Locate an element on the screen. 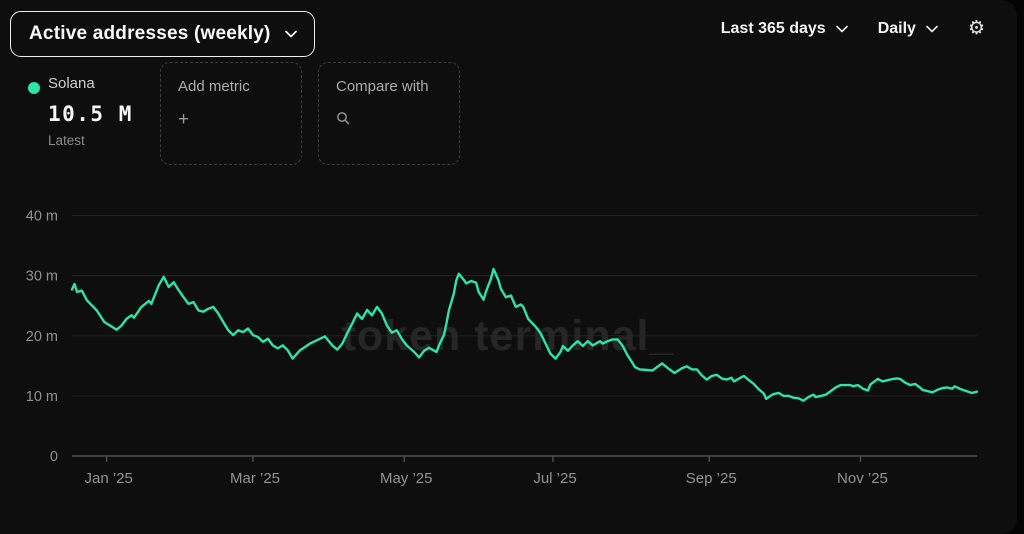 This screenshot has width=1024, height=534. interval-selector: Daily is located at coordinates (908, 29).